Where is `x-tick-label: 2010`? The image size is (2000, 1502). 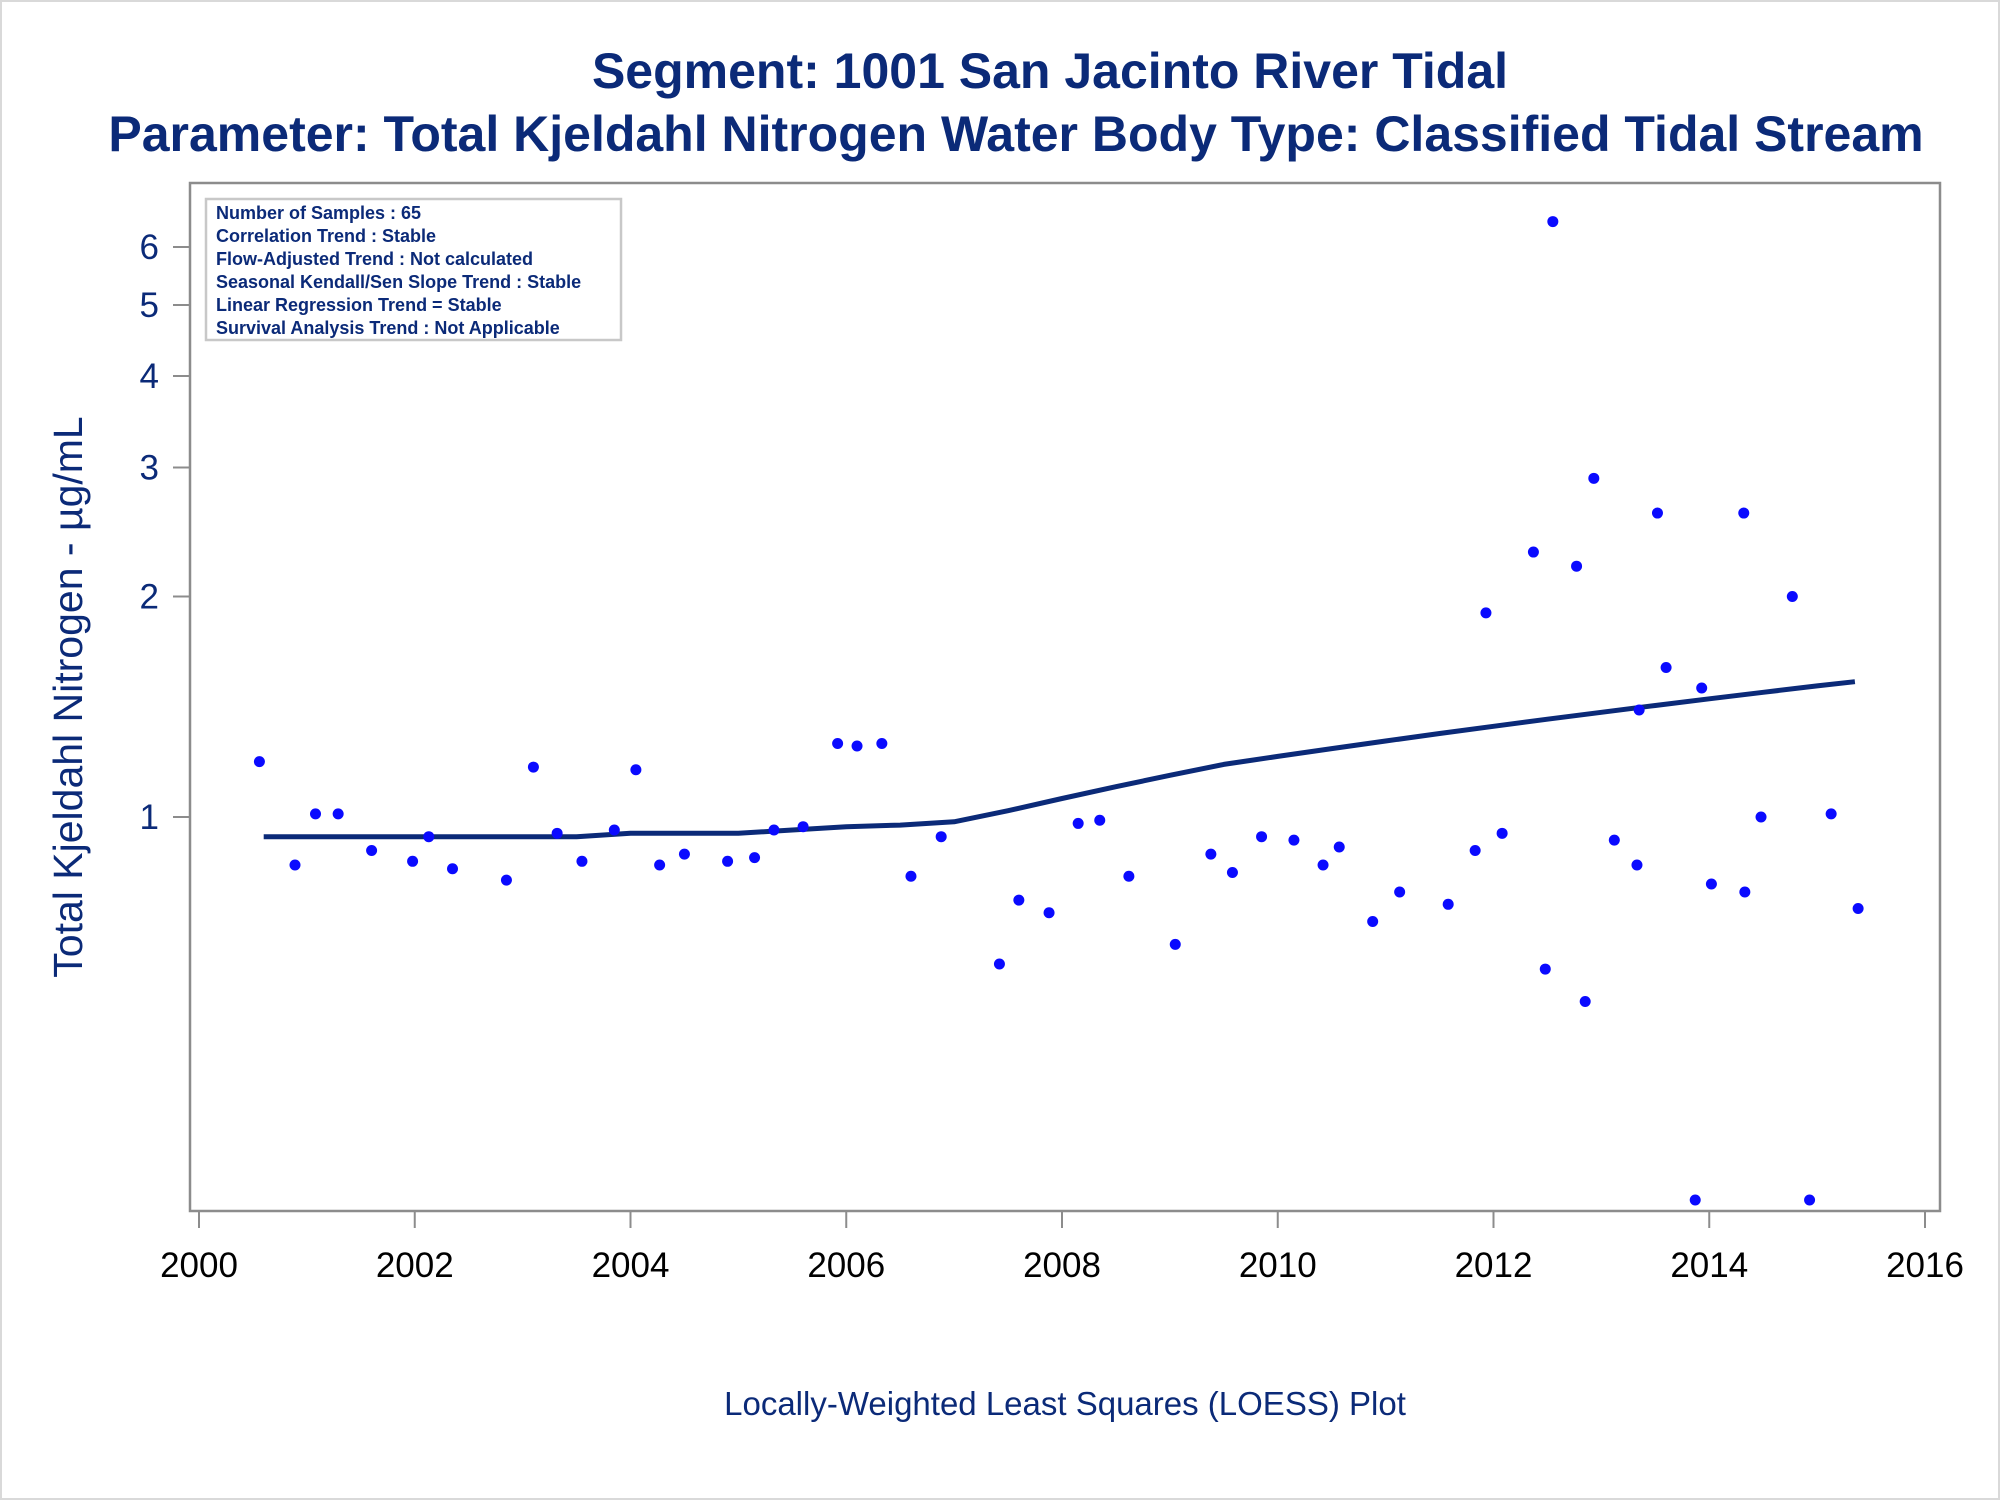
x-tick-label: 2010 is located at coordinates (1278, 1265).